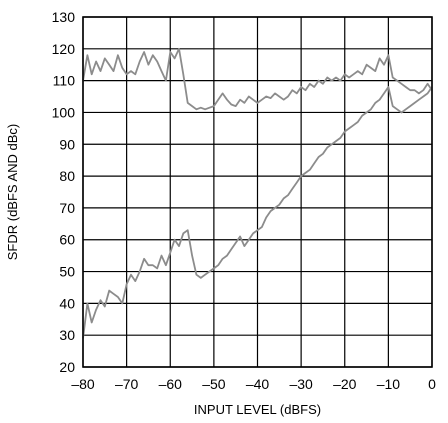  Describe the element at coordinates (127, 384) in the screenshot. I see `x-tick-label: –70` at that location.